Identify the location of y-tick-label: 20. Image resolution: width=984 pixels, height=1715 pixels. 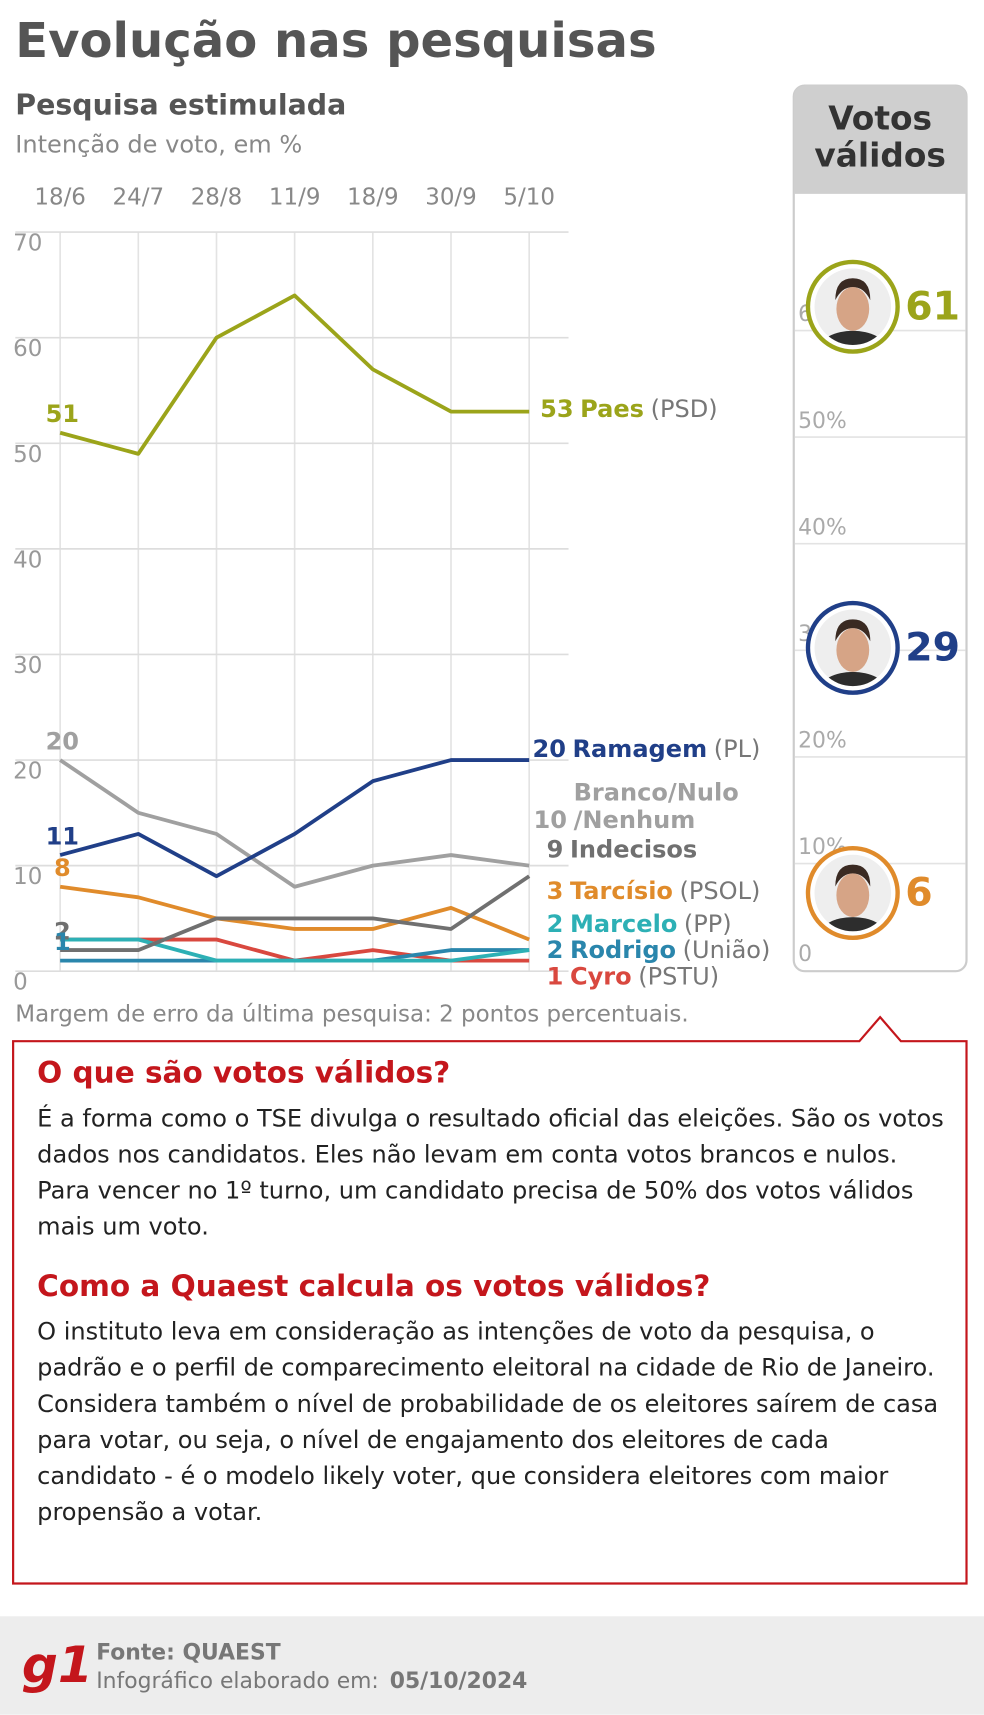
(27, 772).